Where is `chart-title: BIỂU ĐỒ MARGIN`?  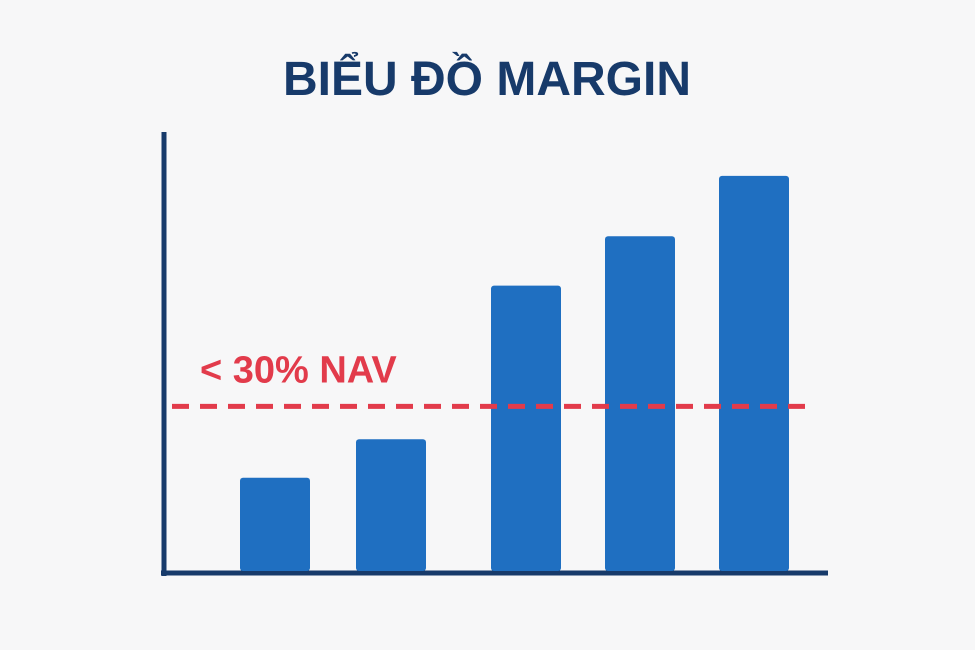 chart-title: BIỂU ĐỒ MARGIN is located at coordinates (487, 78).